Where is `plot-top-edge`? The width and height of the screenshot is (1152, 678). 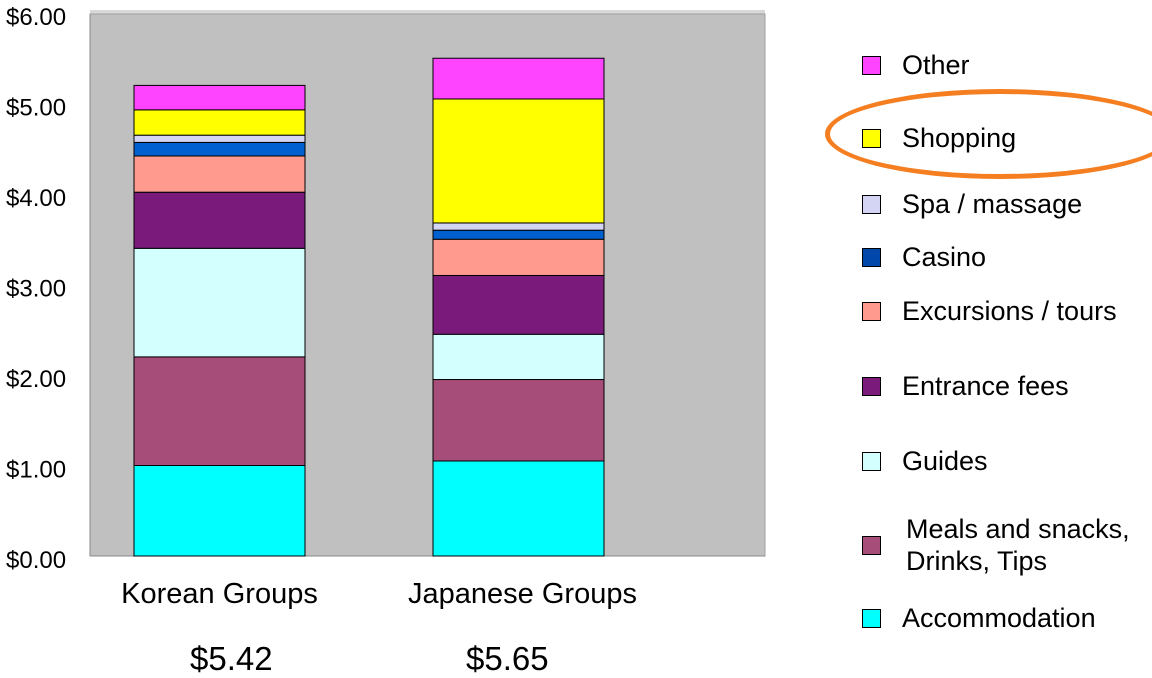 plot-top-edge is located at coordinates (427, 12).